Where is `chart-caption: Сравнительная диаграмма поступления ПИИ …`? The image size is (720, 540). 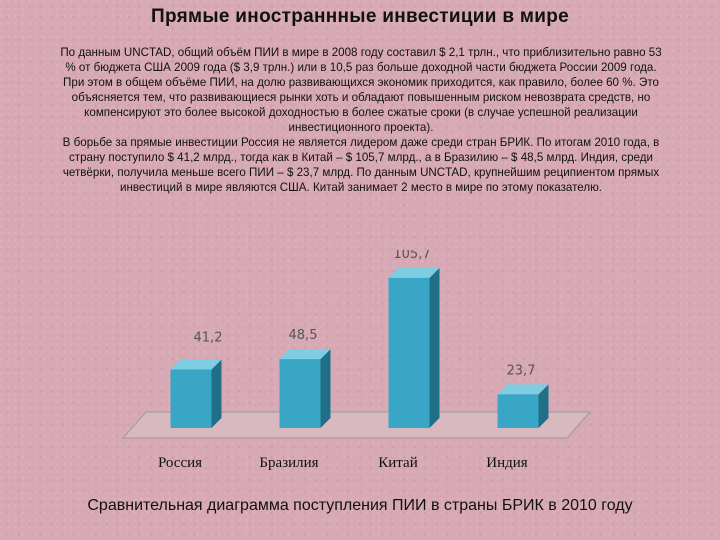 chart-caption: Сравнительная диаграмма поступления ПИИ … is located at coordinates (360, 505).